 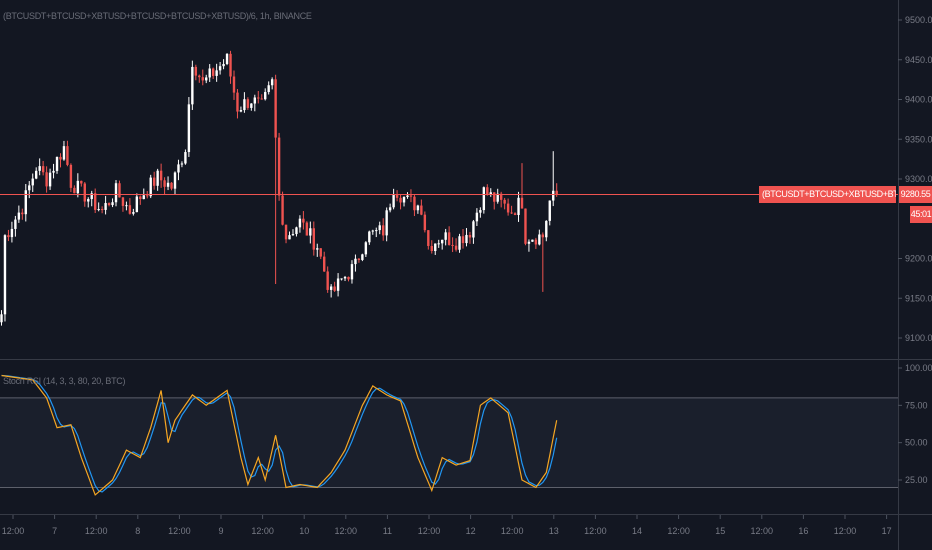 What do you see at coordinates (304, 531) in the screenshot?
I see `time-tick-label: 10` at bounding box center [304, 531].